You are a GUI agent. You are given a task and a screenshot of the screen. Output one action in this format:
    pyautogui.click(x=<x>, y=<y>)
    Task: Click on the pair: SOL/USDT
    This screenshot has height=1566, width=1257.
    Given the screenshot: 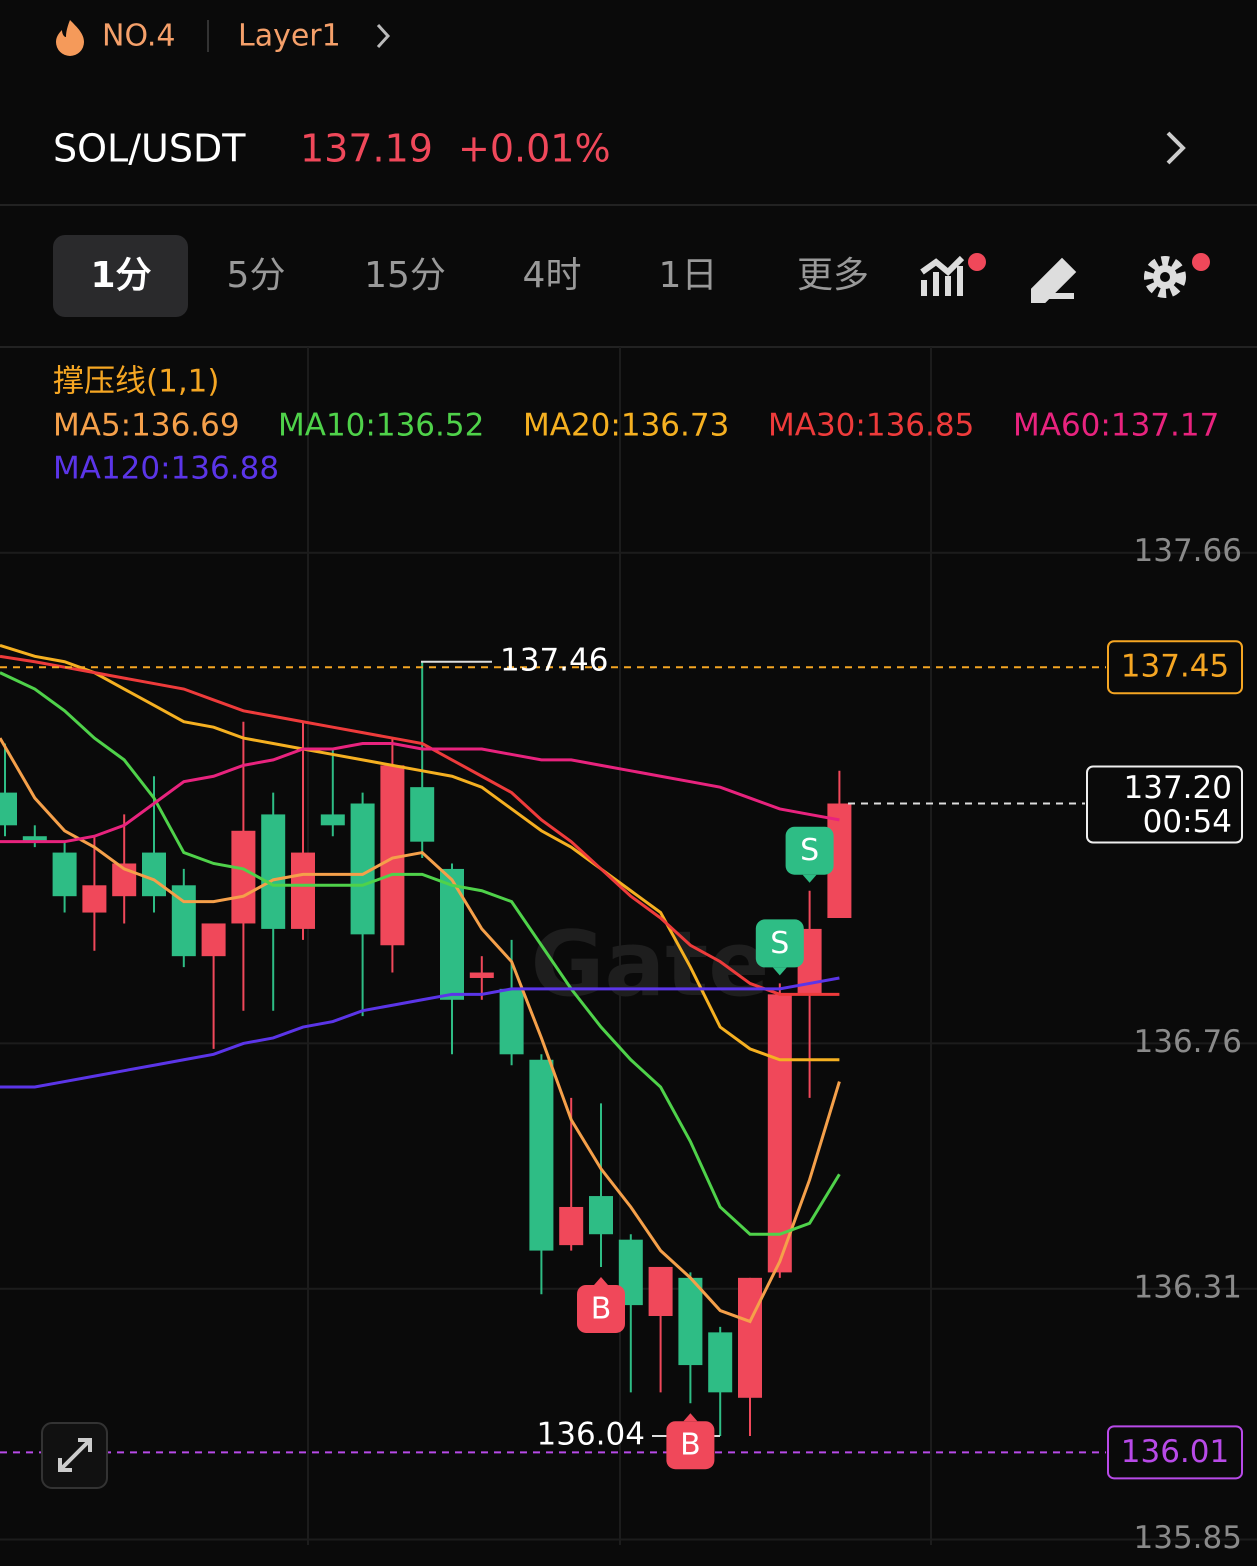 What is the action you would take?
    pyautogui.click(x=149, y=149)
    